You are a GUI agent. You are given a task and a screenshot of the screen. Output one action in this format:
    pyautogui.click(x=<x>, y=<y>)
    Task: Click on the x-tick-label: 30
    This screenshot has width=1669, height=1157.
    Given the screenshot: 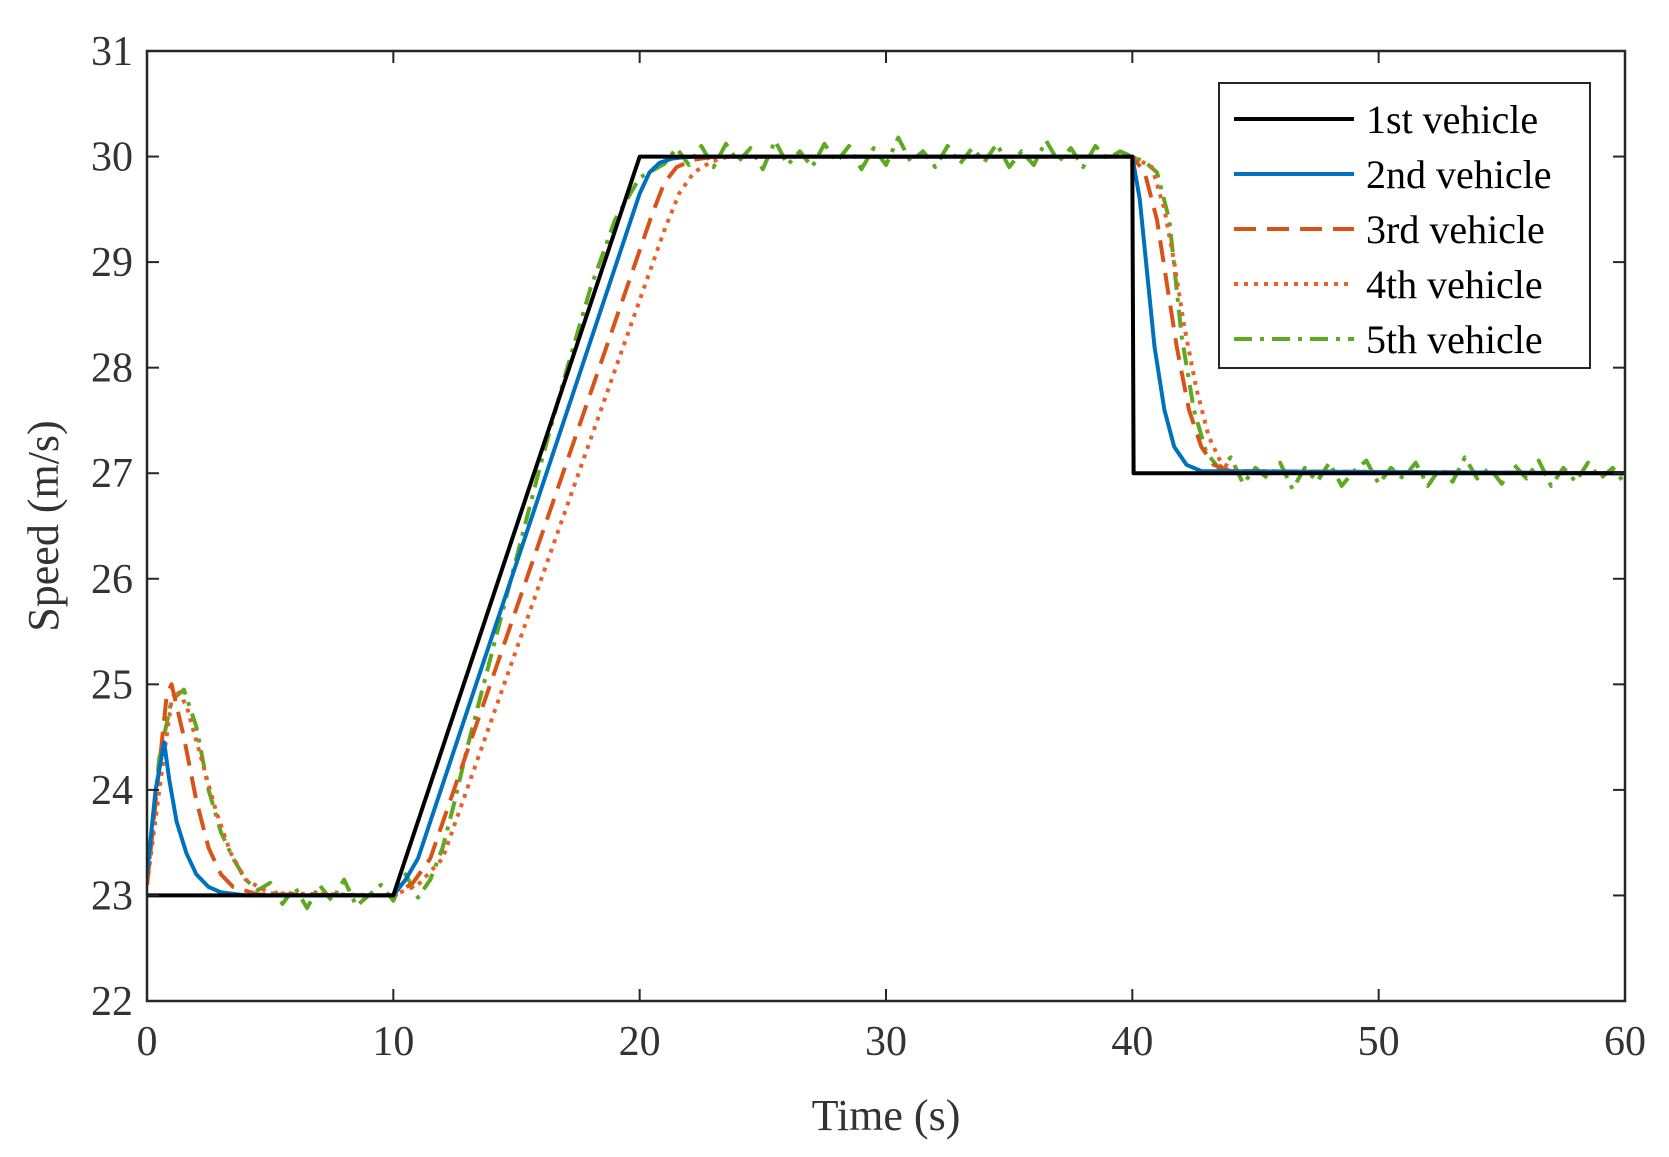 What is the action you would take?
    pyautogui.click(x=886, y=1042)
    